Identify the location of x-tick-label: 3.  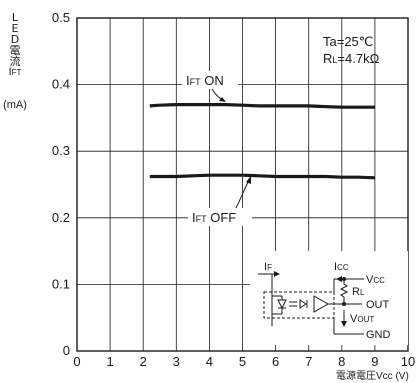
(176, 361).